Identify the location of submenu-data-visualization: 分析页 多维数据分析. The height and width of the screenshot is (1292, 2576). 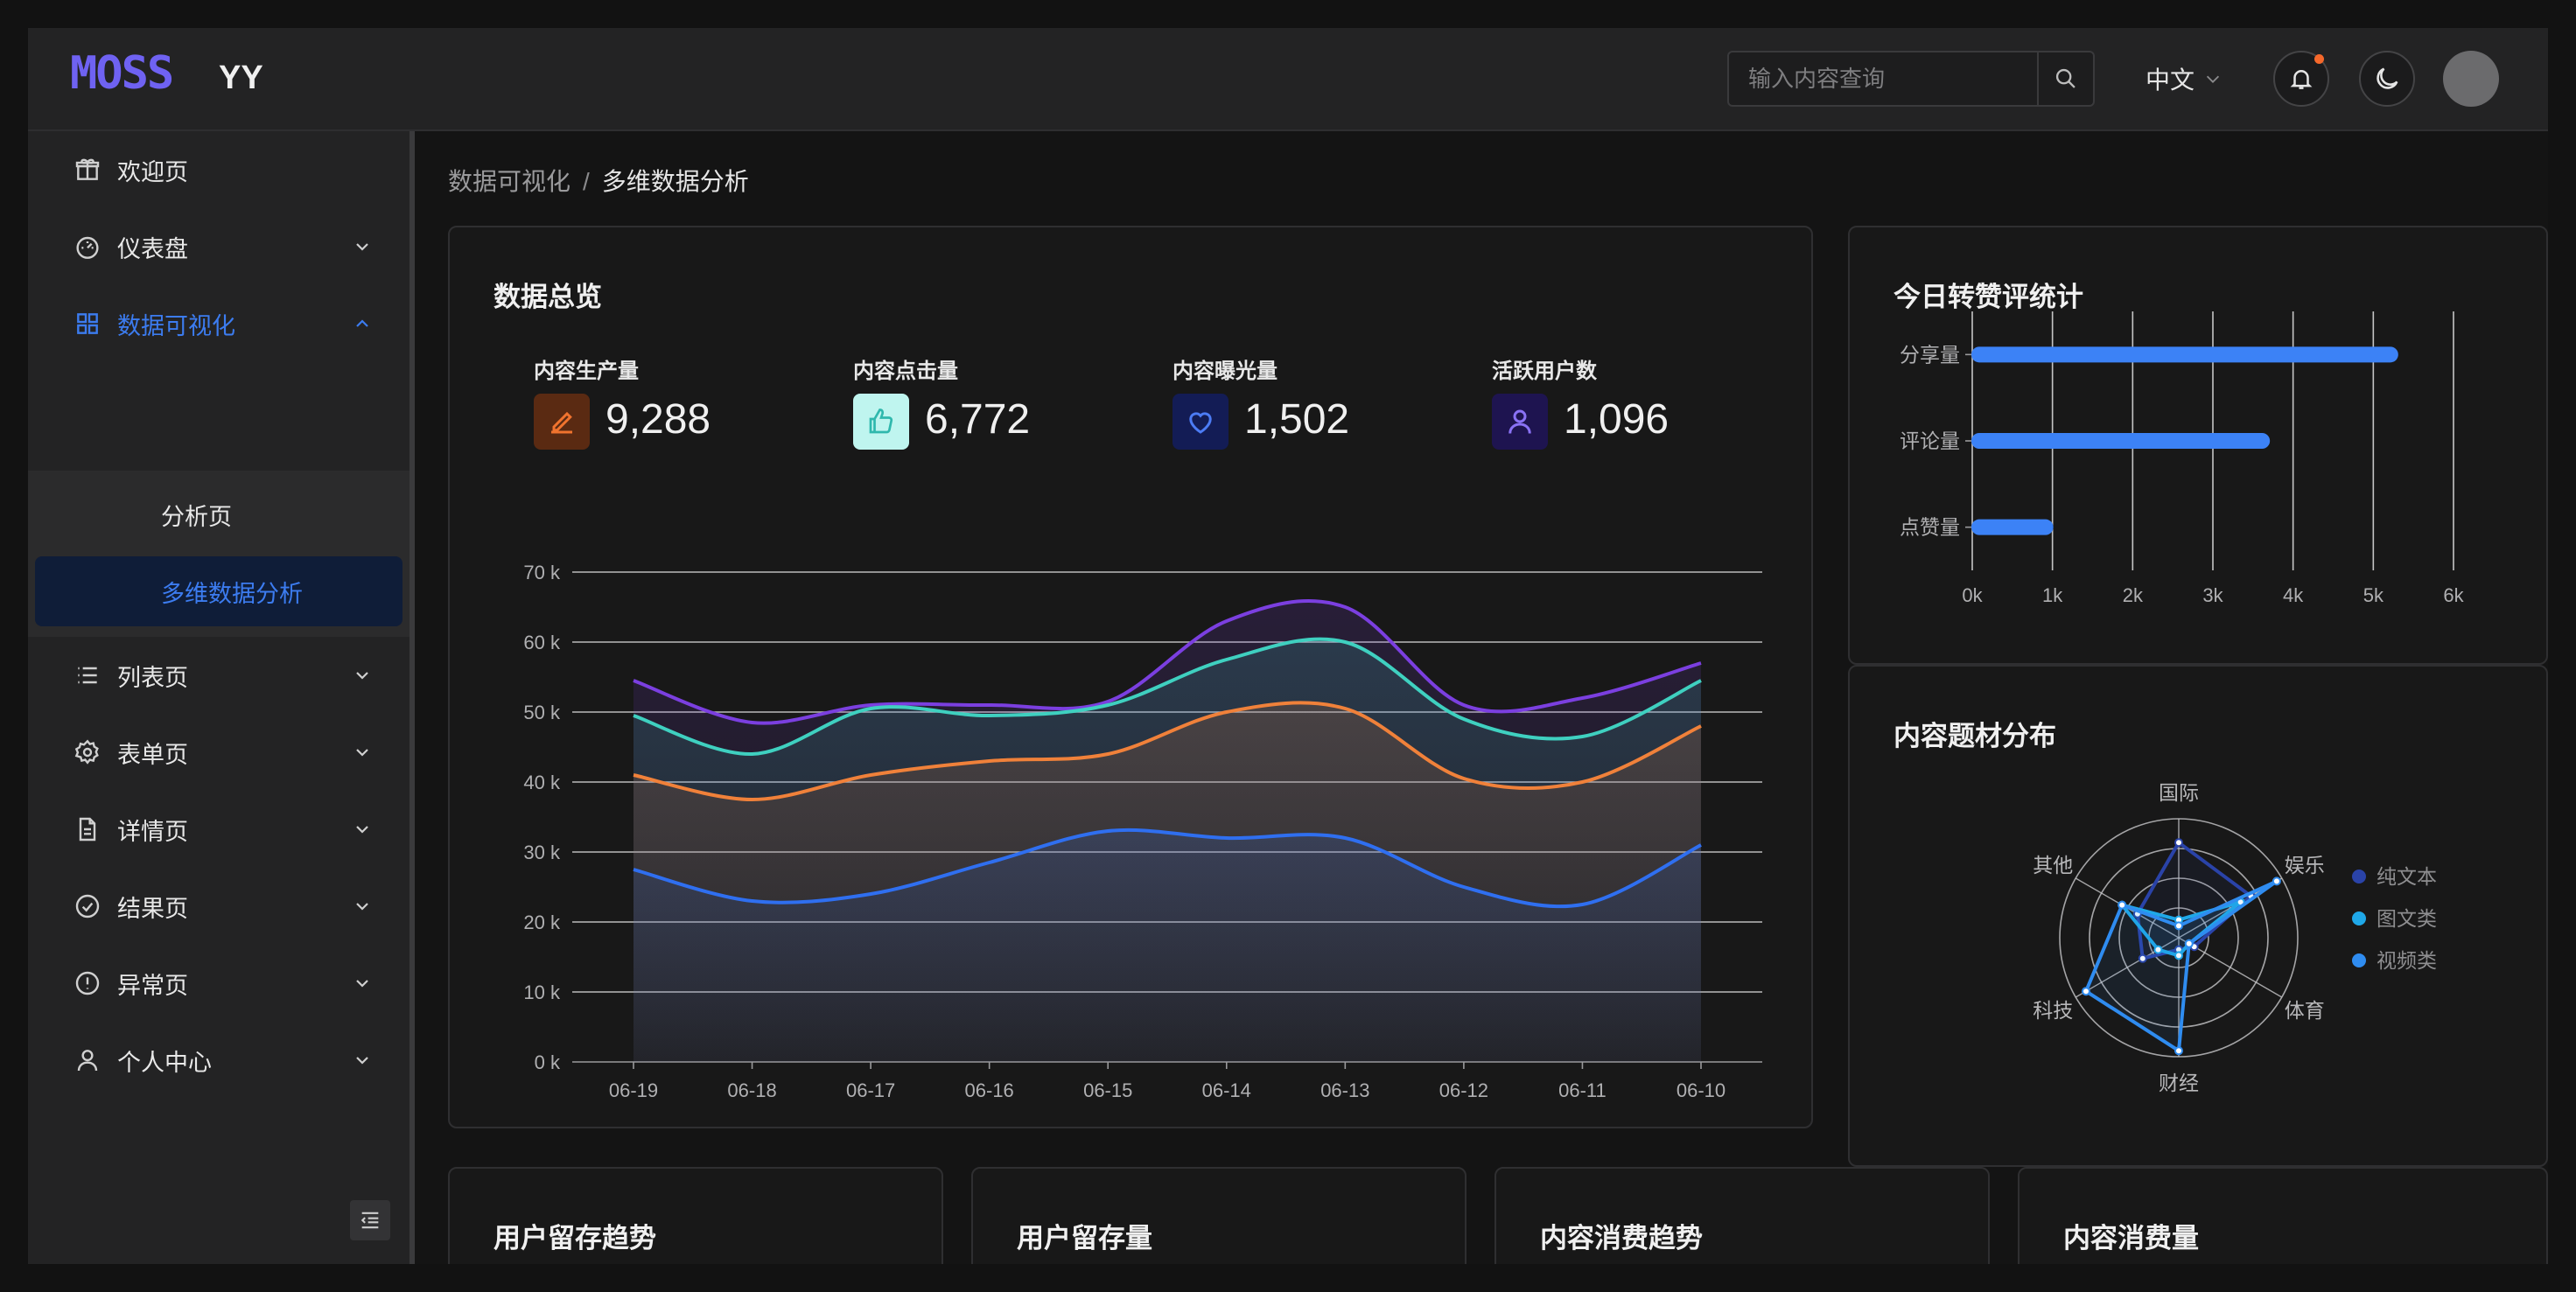
(219, 554).